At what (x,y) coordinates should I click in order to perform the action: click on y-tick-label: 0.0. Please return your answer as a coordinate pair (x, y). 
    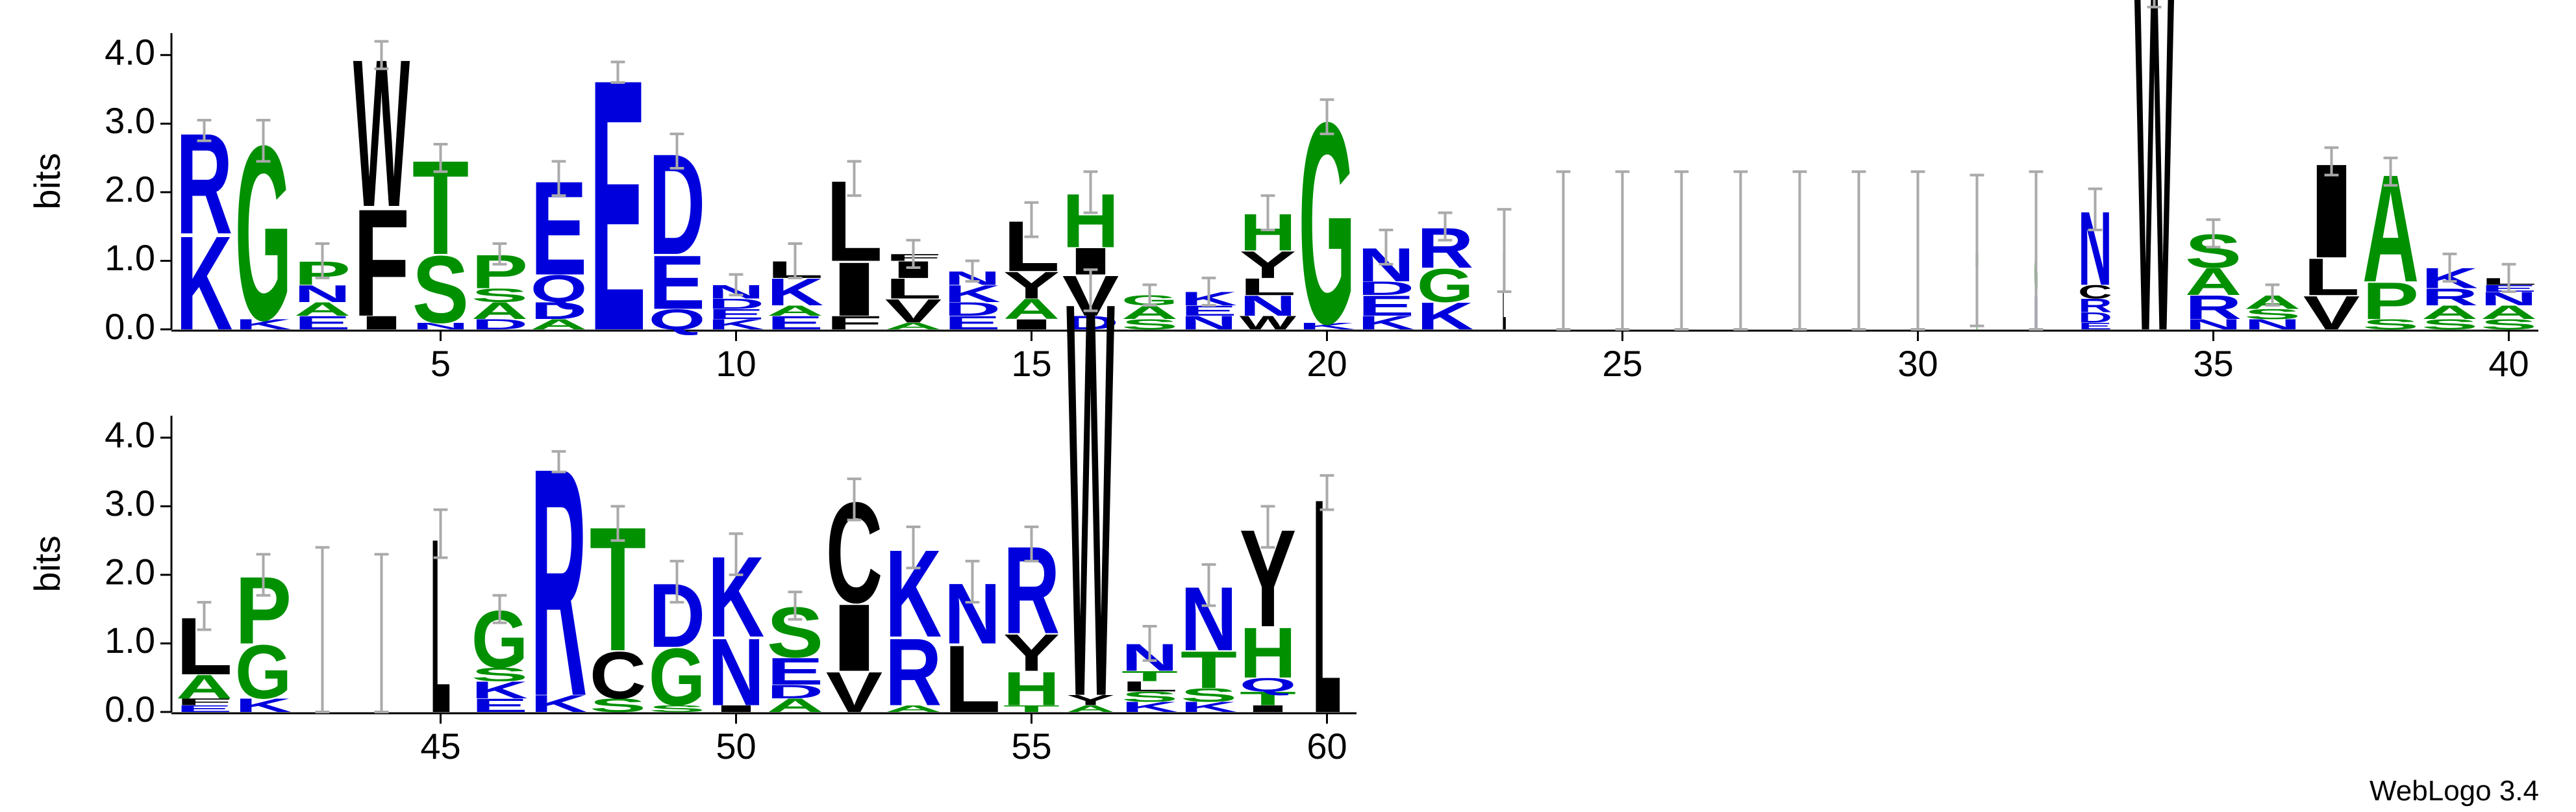
    Looking at the image, I should click on (130, 326).